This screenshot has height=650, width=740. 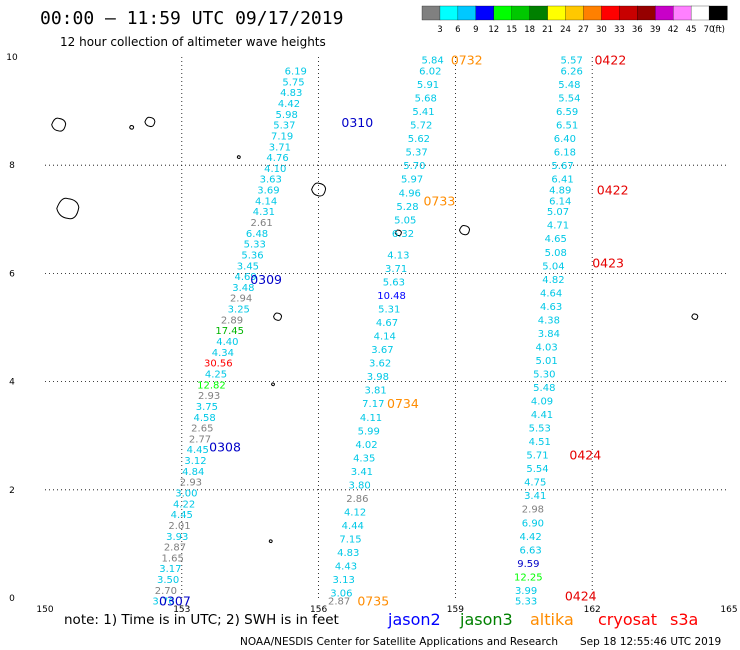 What do you see at coordinates (526, 602) in the screenshot?
I see `wave-height-point: 5.33` at bounding box center [526, 602].